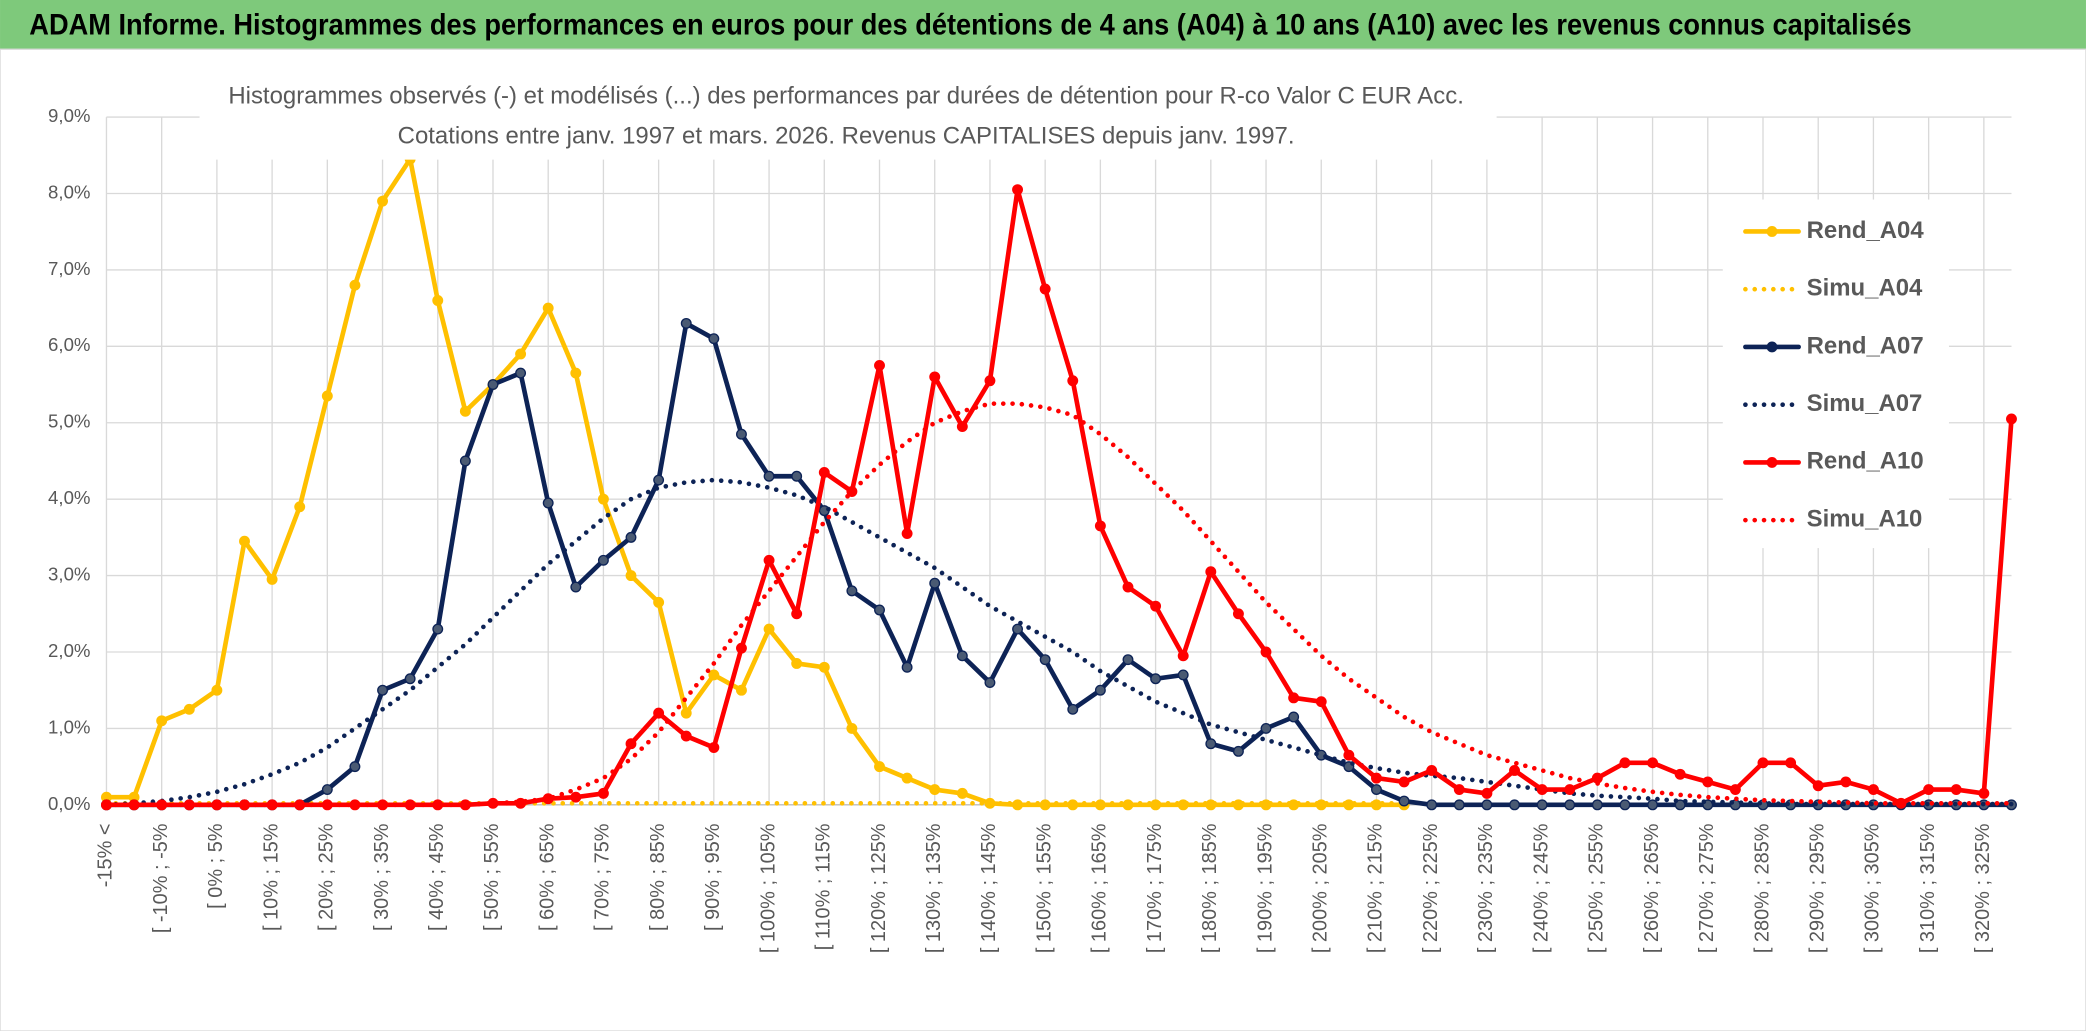  What do you see at coordinates (768, 888) in the screenshot?
I see `x-tick-label: [ 100% ; 105%` at bounding box center [768, 888].